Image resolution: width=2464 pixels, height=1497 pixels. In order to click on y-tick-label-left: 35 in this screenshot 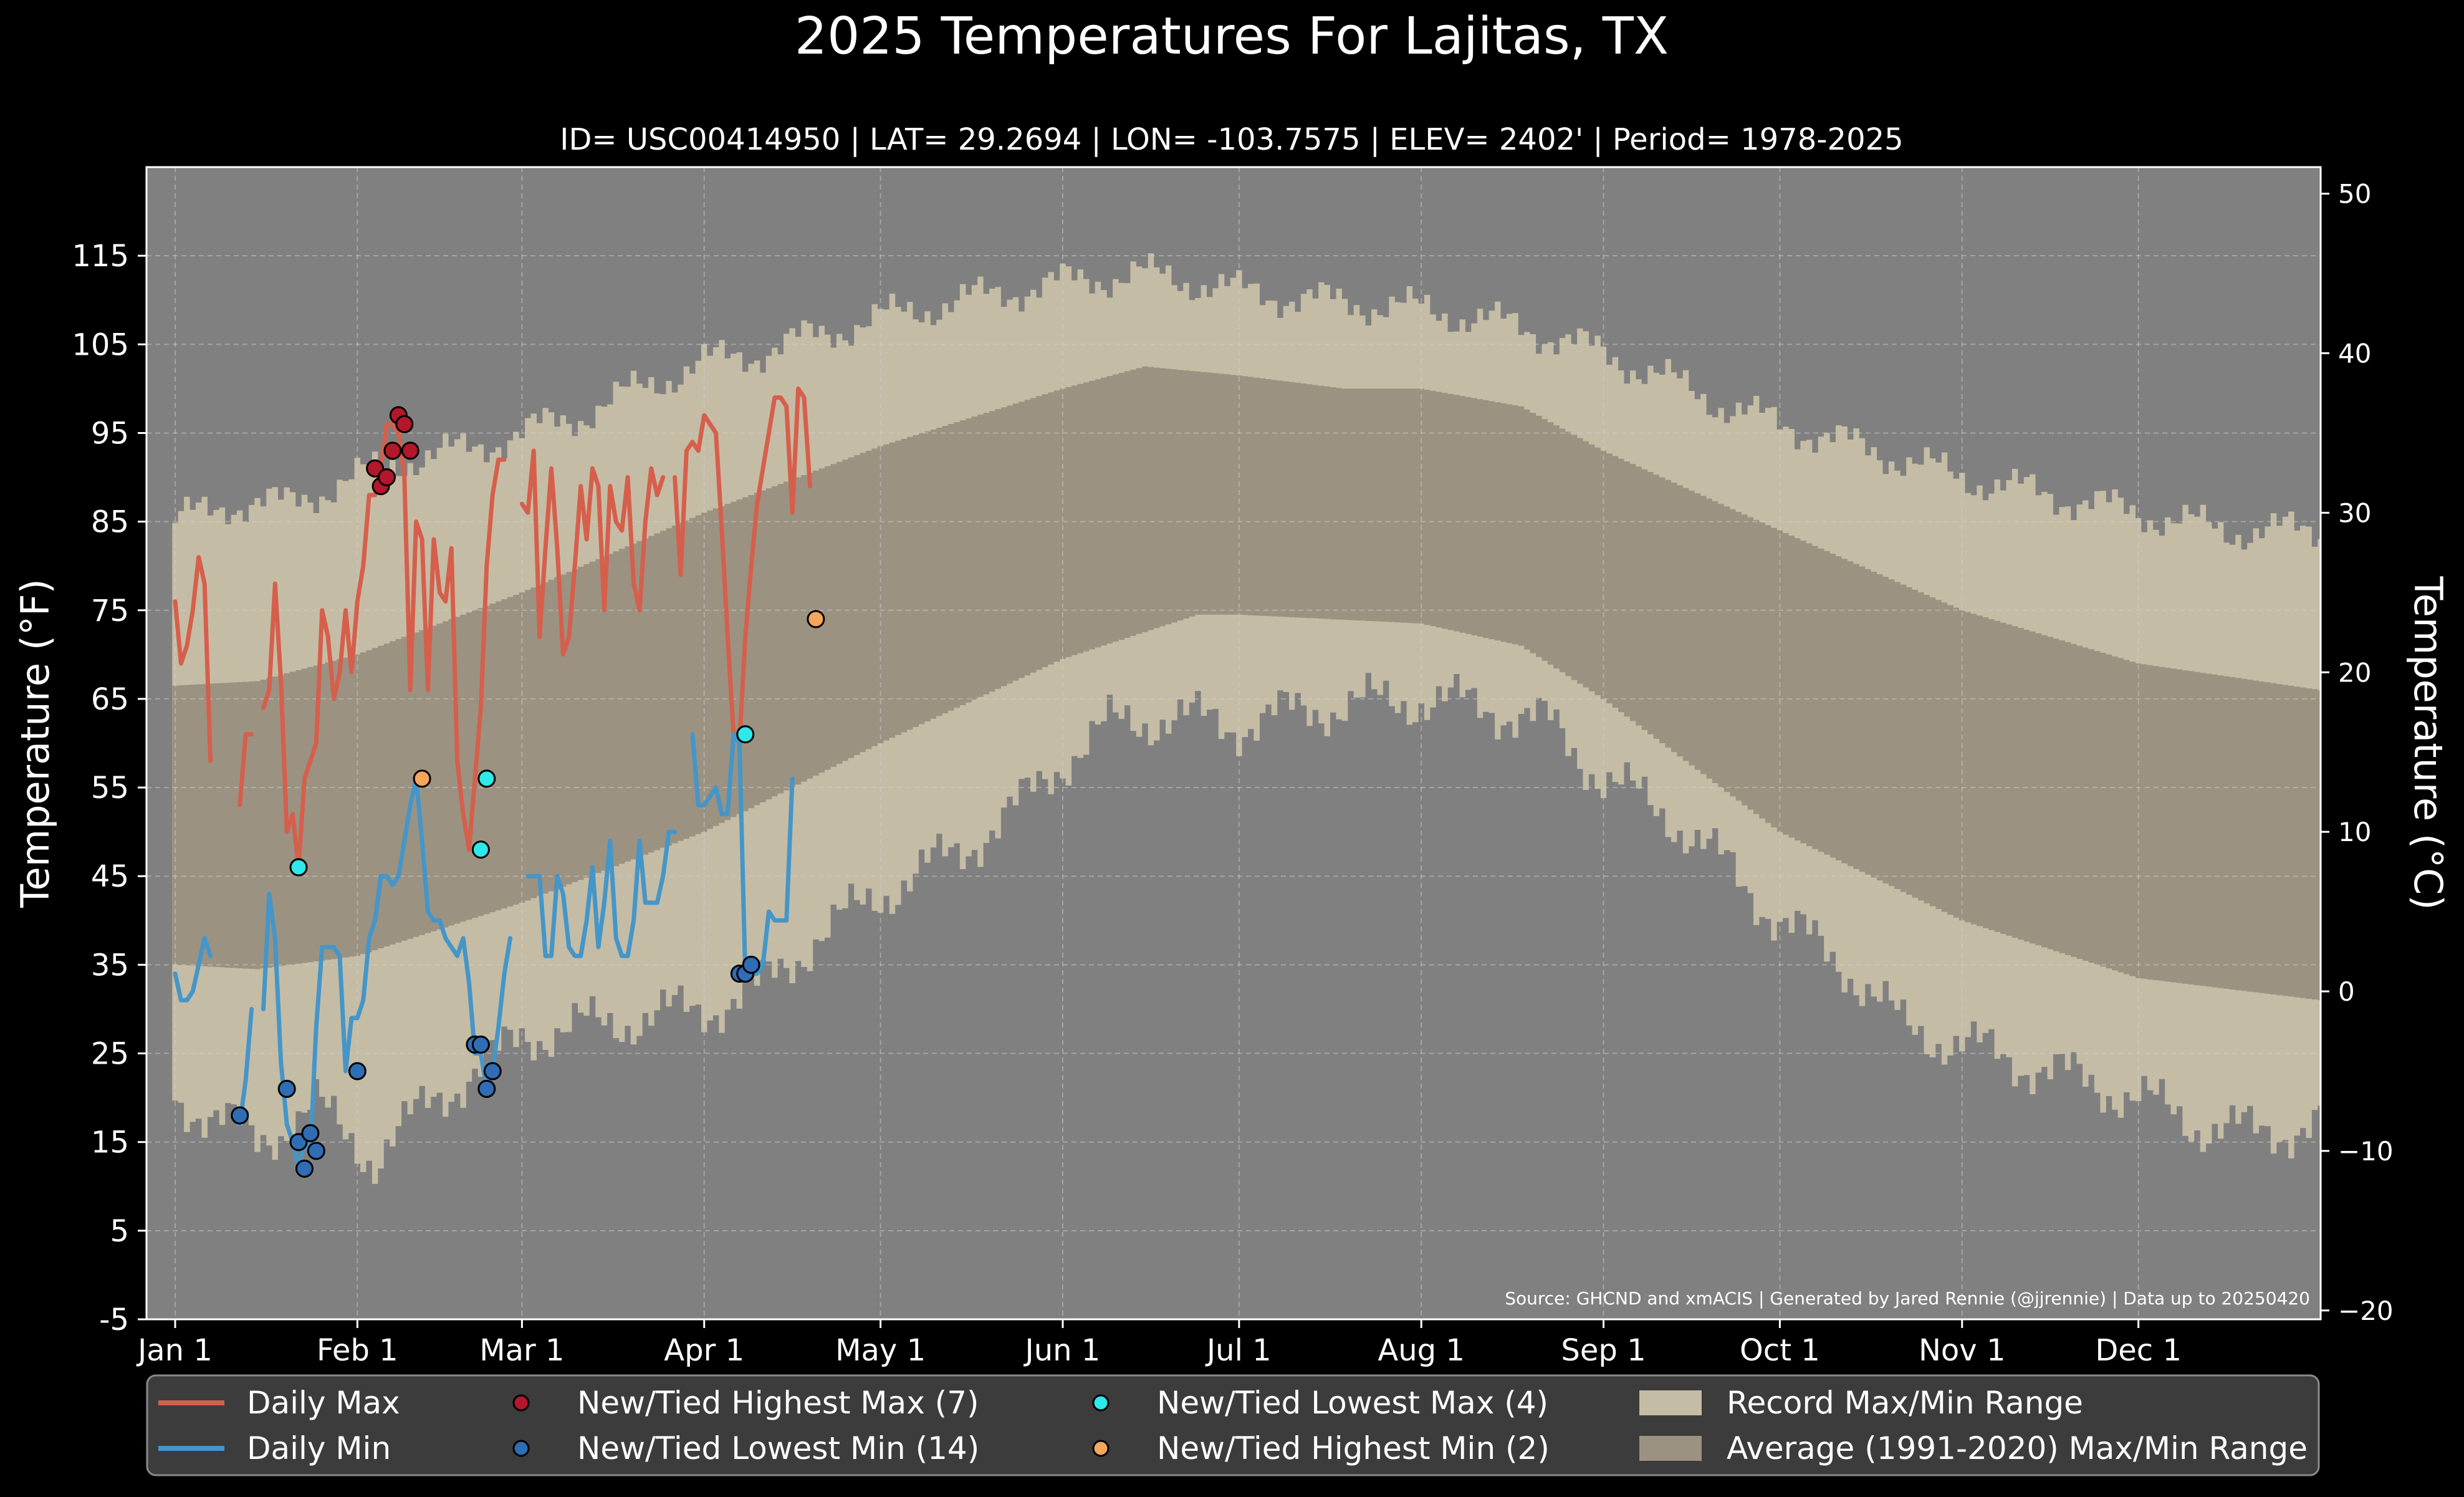, I will do `click(110, 965)`.